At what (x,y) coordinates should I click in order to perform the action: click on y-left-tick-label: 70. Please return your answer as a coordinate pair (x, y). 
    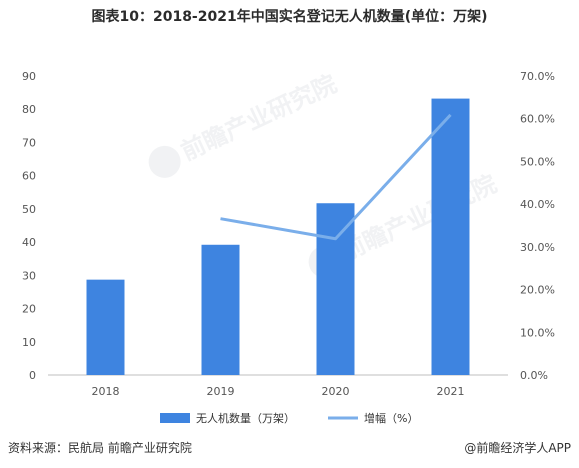
    Looking at the image, I should click on (29, 142).